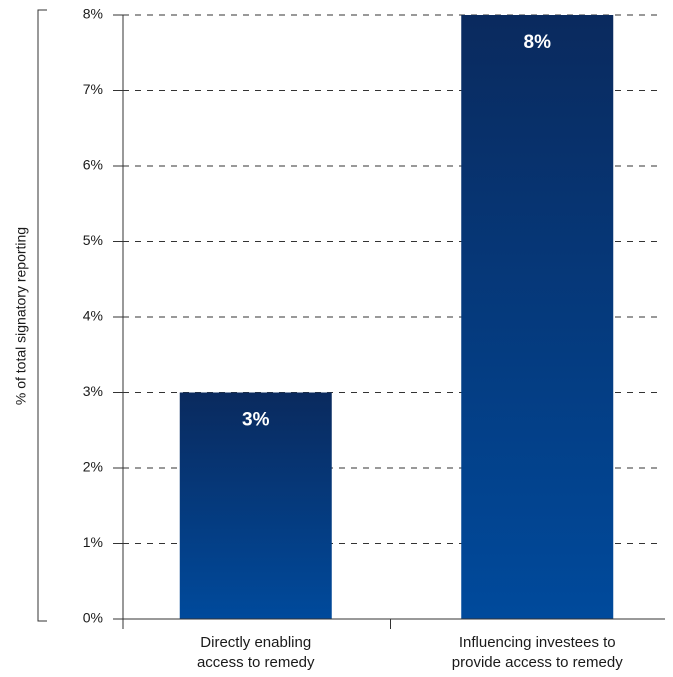  Describe the element at coordinates (255, 642) in the screenshot. I see `x-category-label: Directly enabling` at that location.